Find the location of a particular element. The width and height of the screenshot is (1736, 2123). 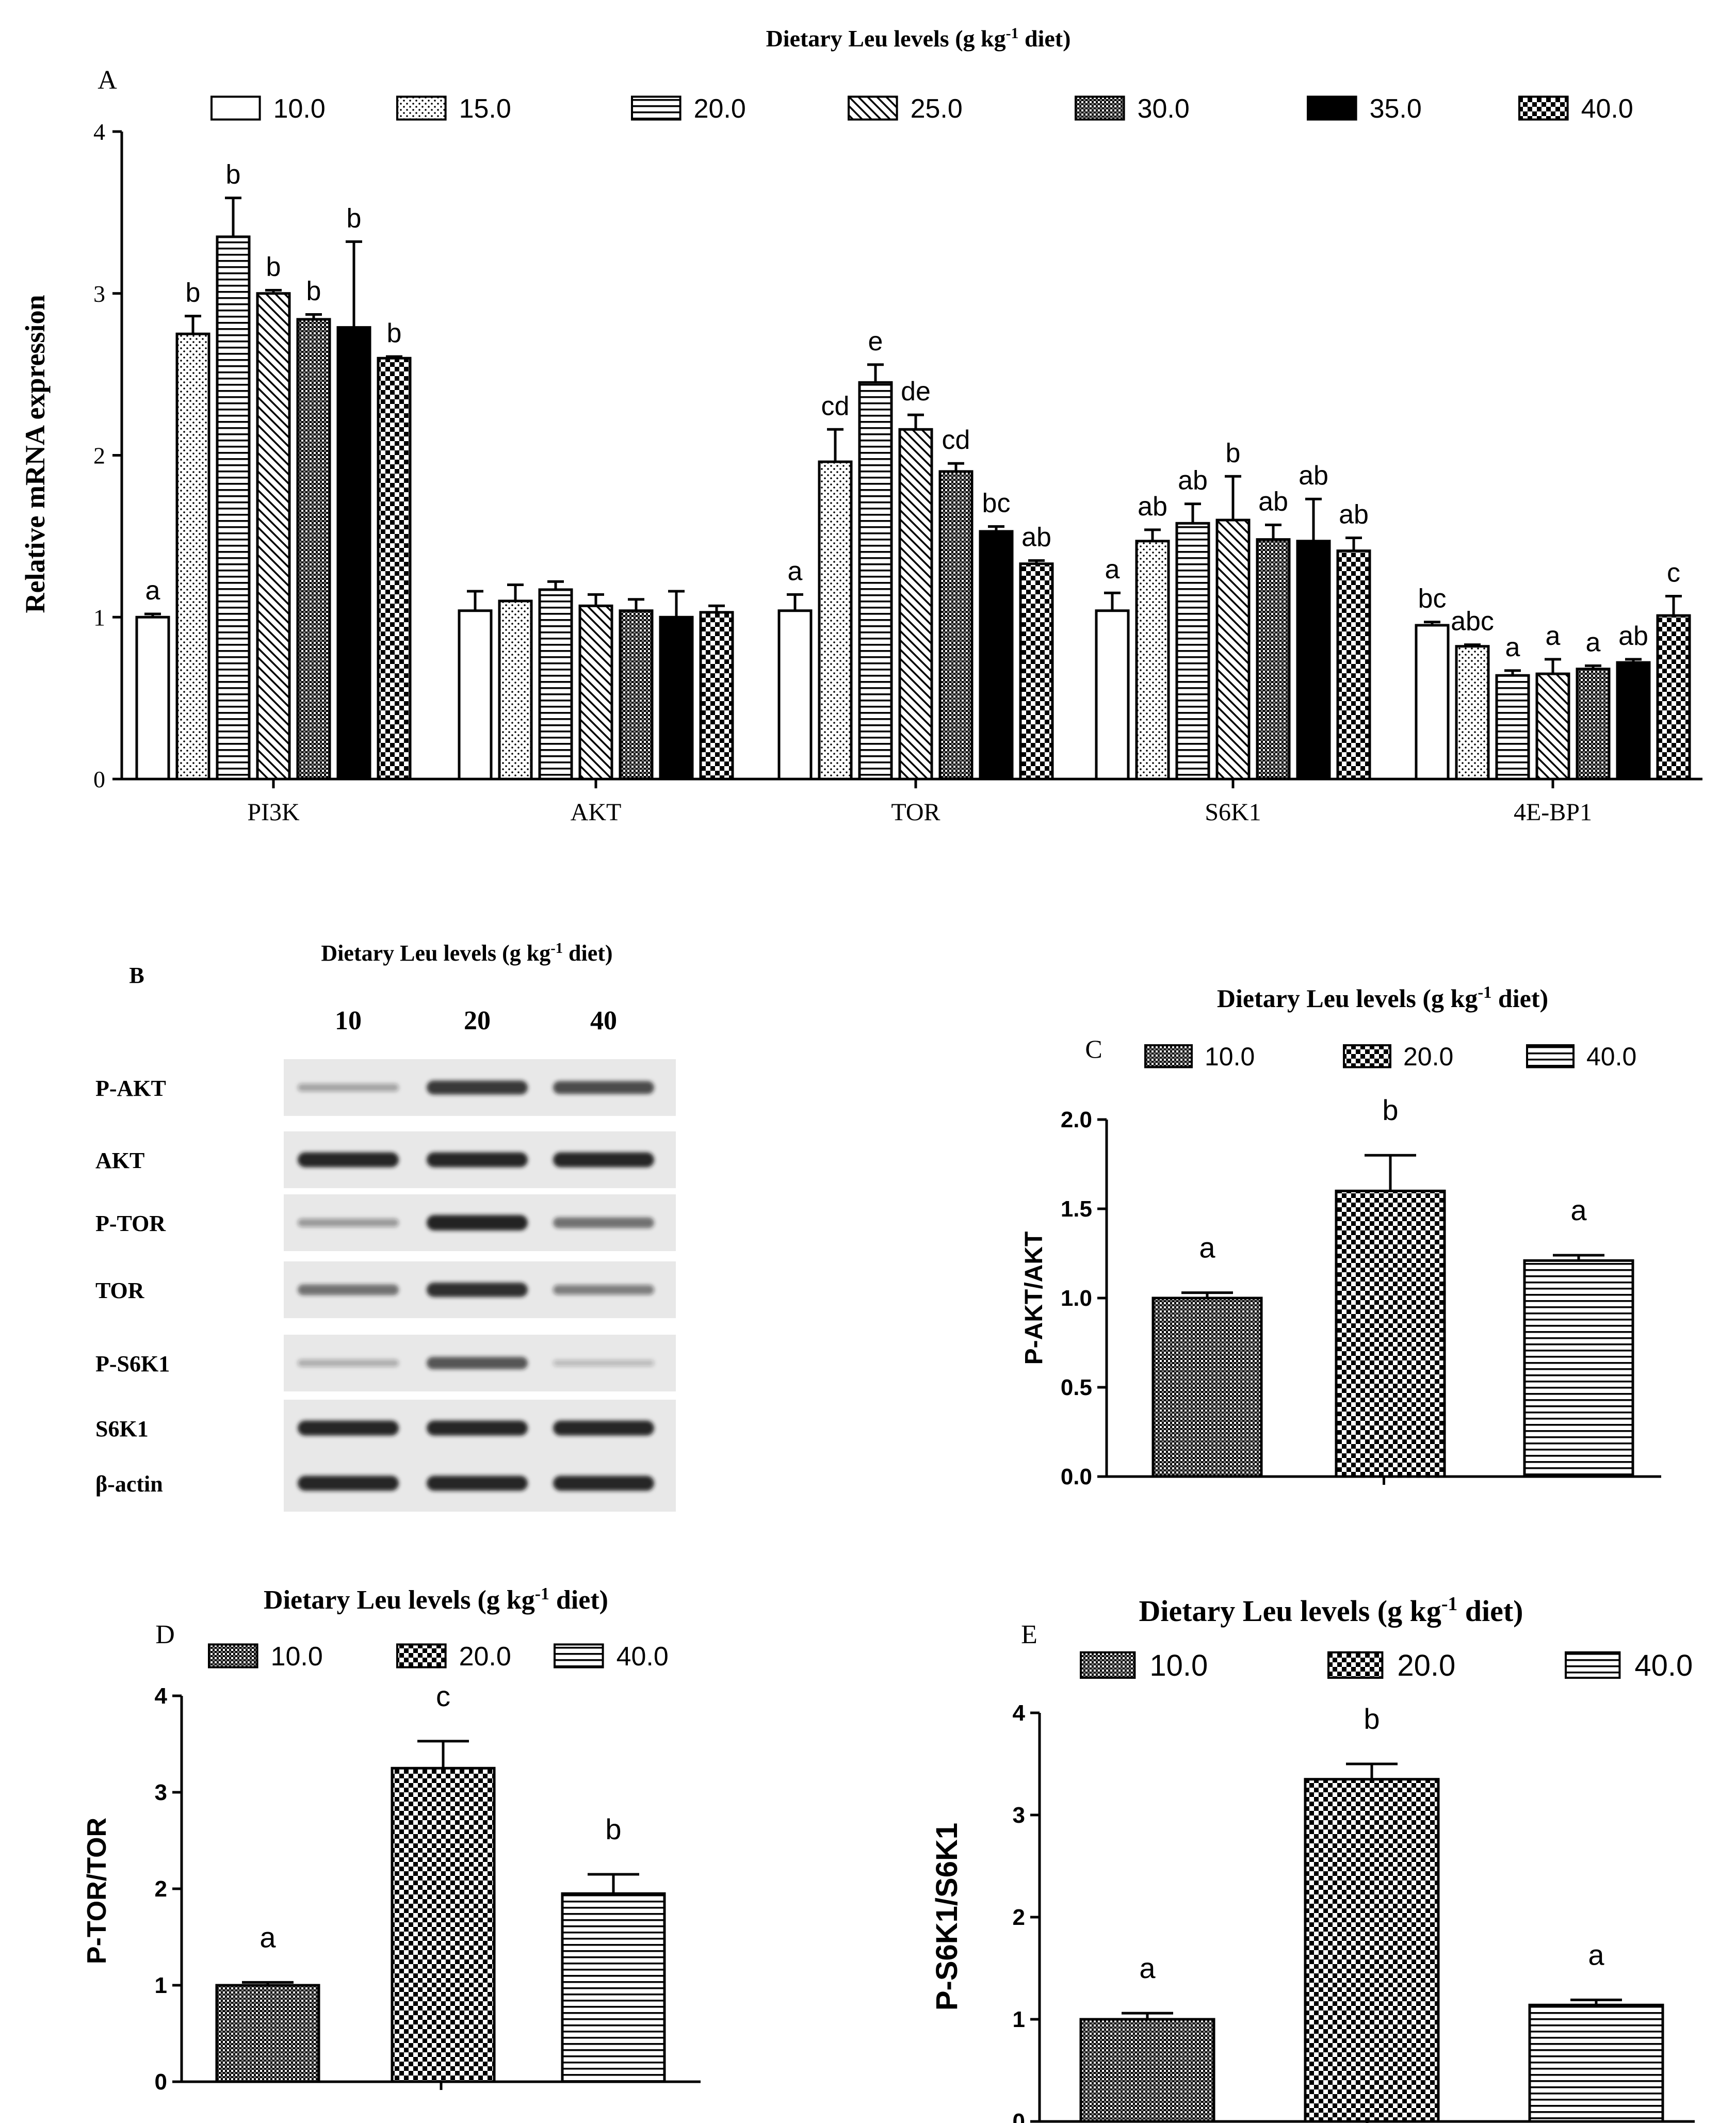

panel-a-y-axis-label: Relative mRNA expression is located at coordinates (35, 454).